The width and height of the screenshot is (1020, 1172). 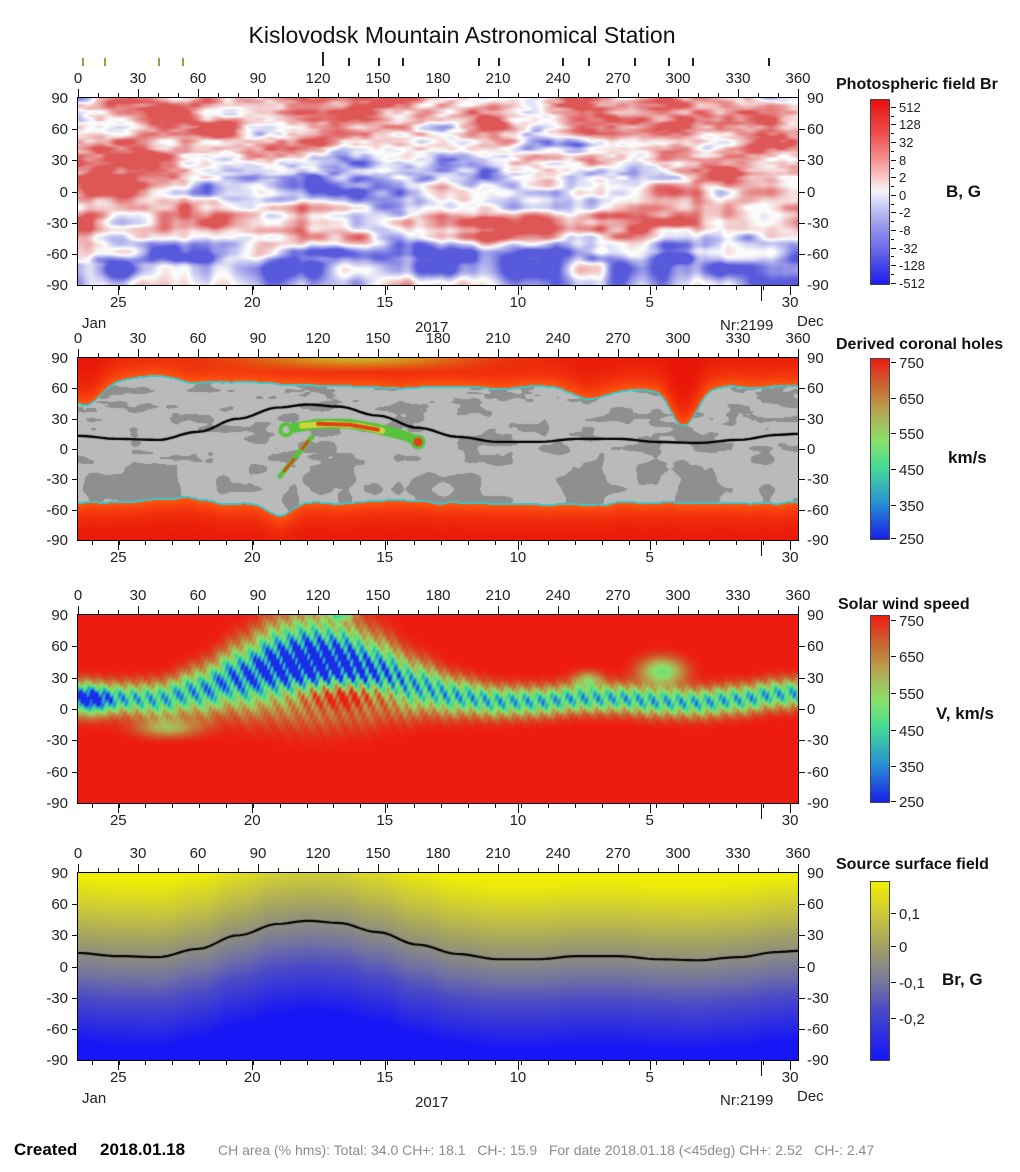 What do you see at coordinates (790, 557) in the screenshot?
I see `date-label: 30` at bounding box center [790, 557].